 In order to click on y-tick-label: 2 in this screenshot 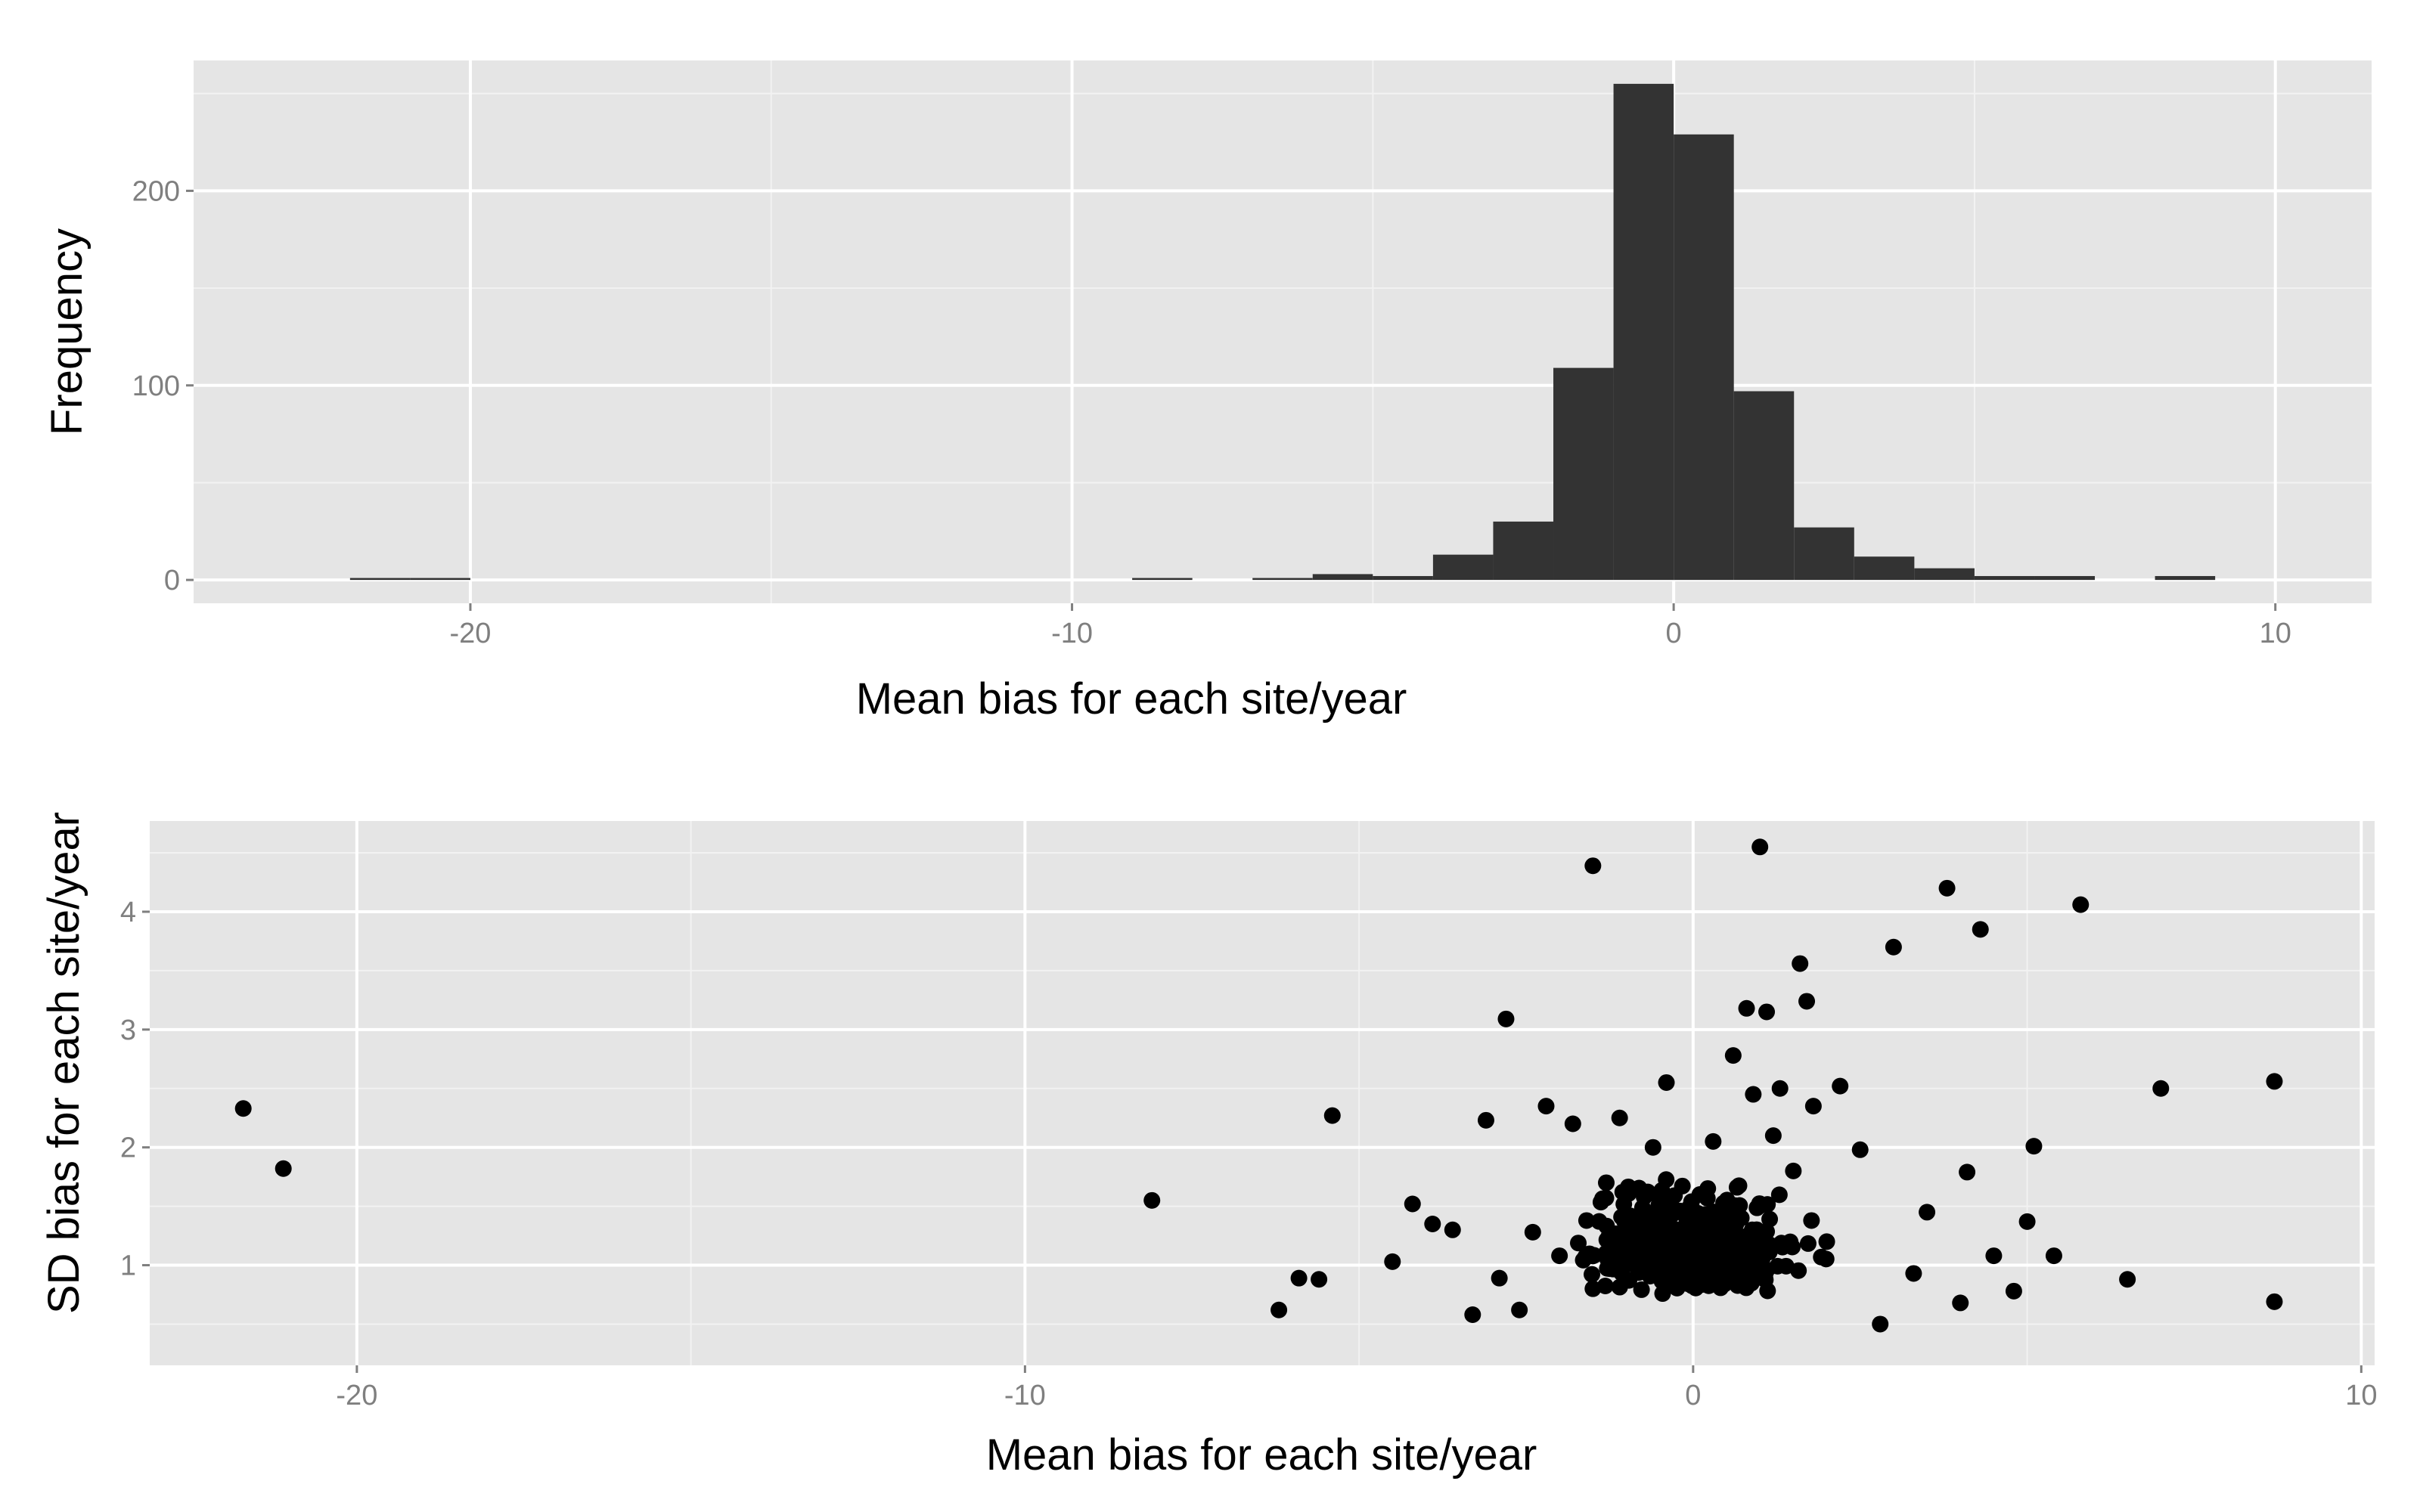, I will do `click(128, 1148)`.